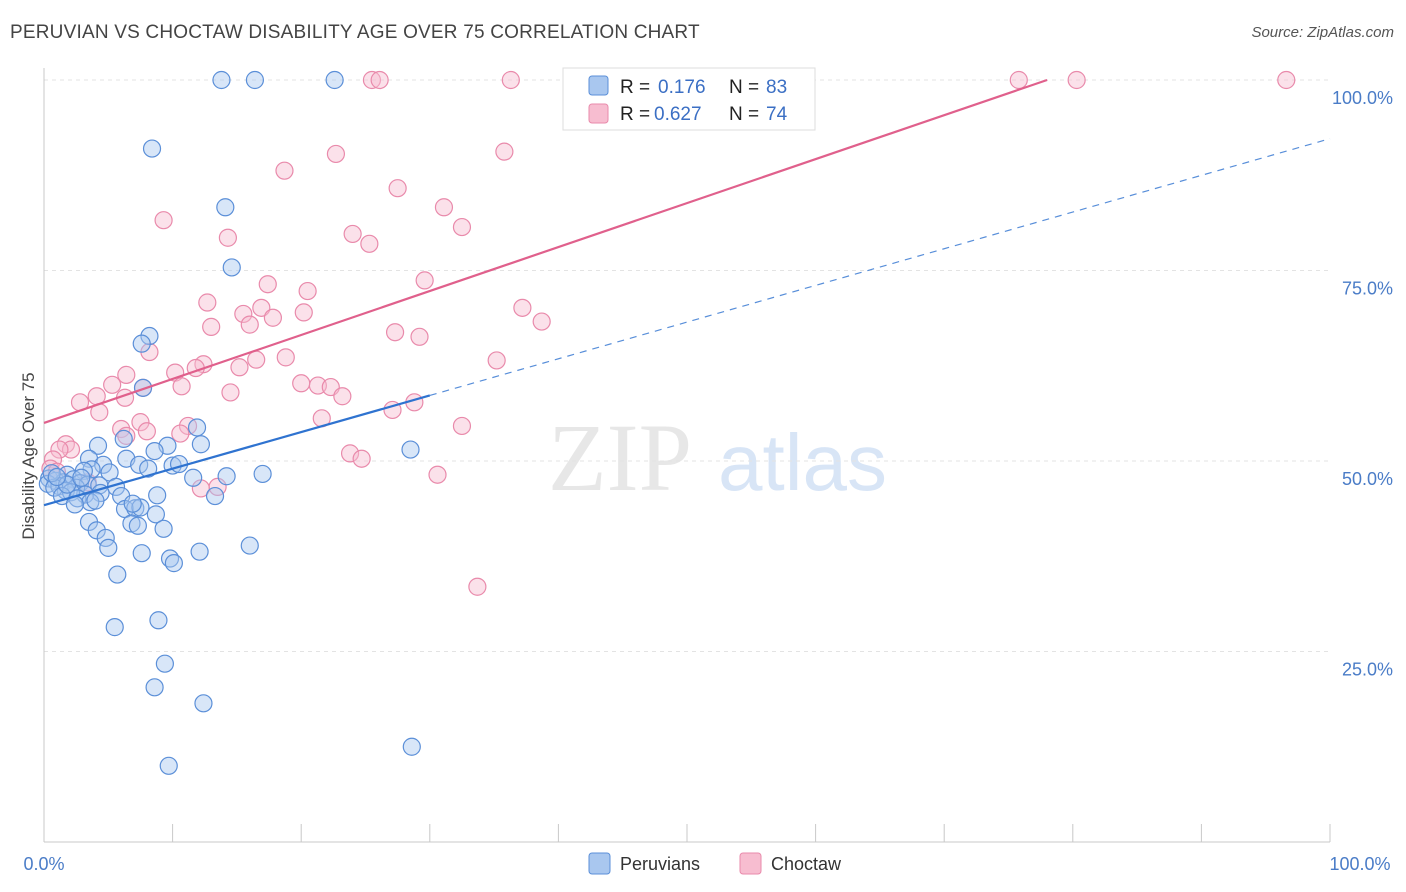 The image size is (1406, 892). What do you see at coordinates (635, 87) in the screenshot?
I see `legend-r-label-0: R =` at bounding box center [635, 87].